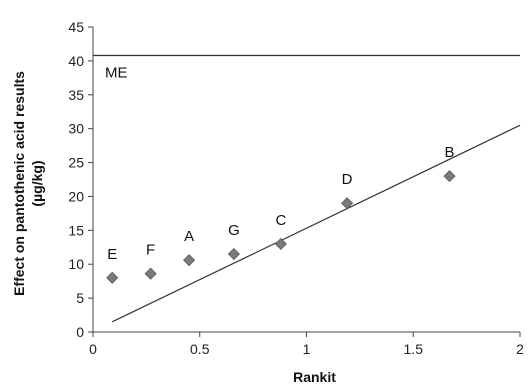 The height and width of the screenshot is (387, 529). What do you see at coordinates (280, 220) in the screenshot?
I see `data-label-C: C` at bounding box center [280, 220].